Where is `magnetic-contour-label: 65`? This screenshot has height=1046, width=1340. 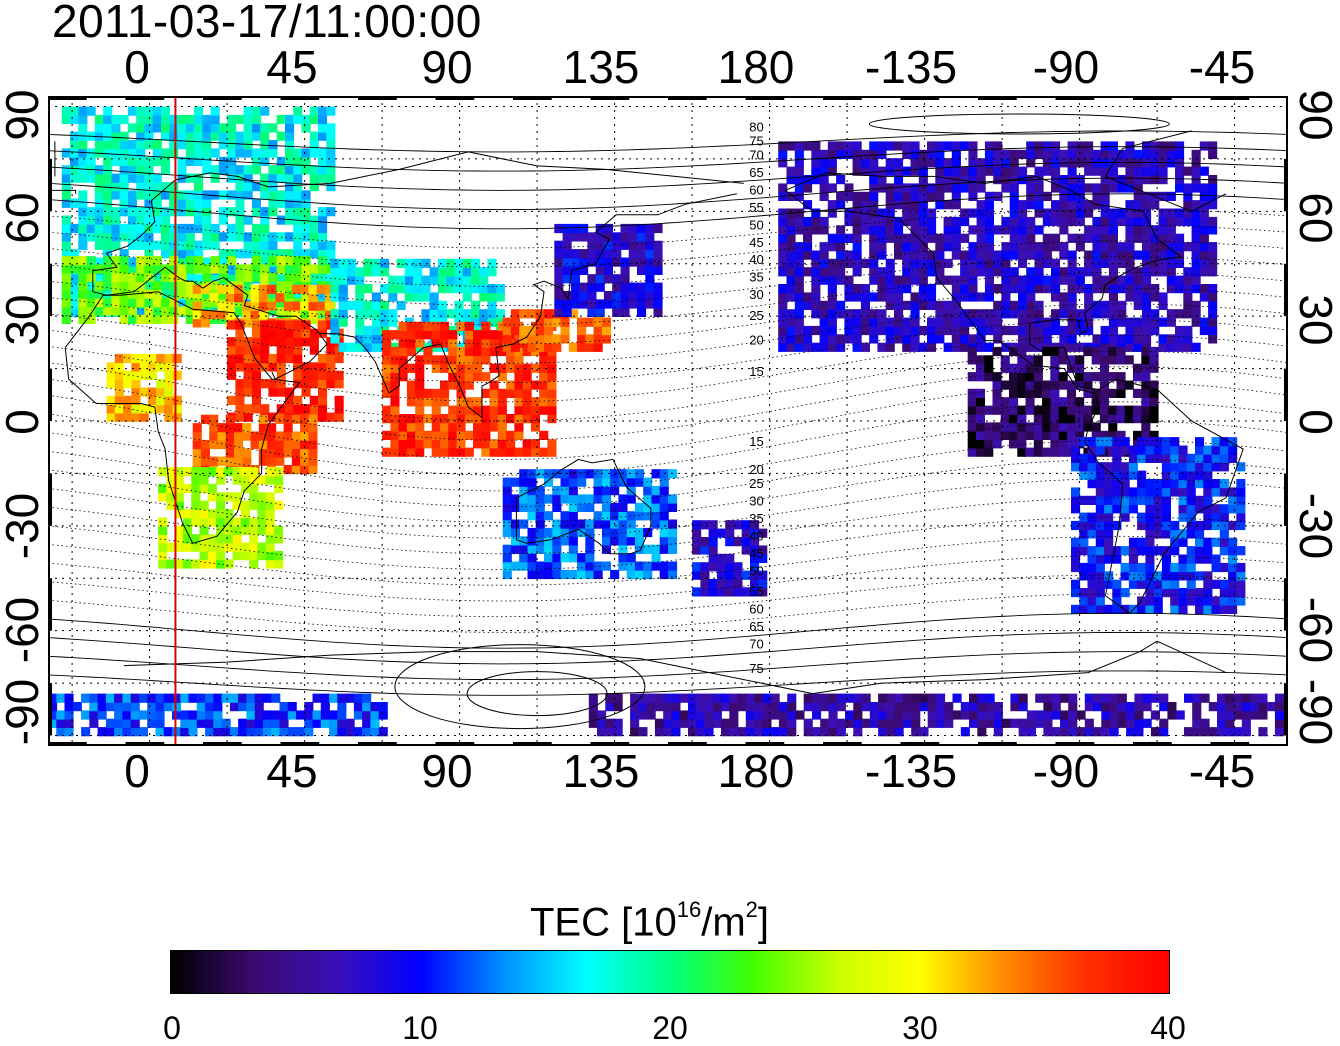
magnetic-contour-label: 65 is located at coordinates (756, 172).